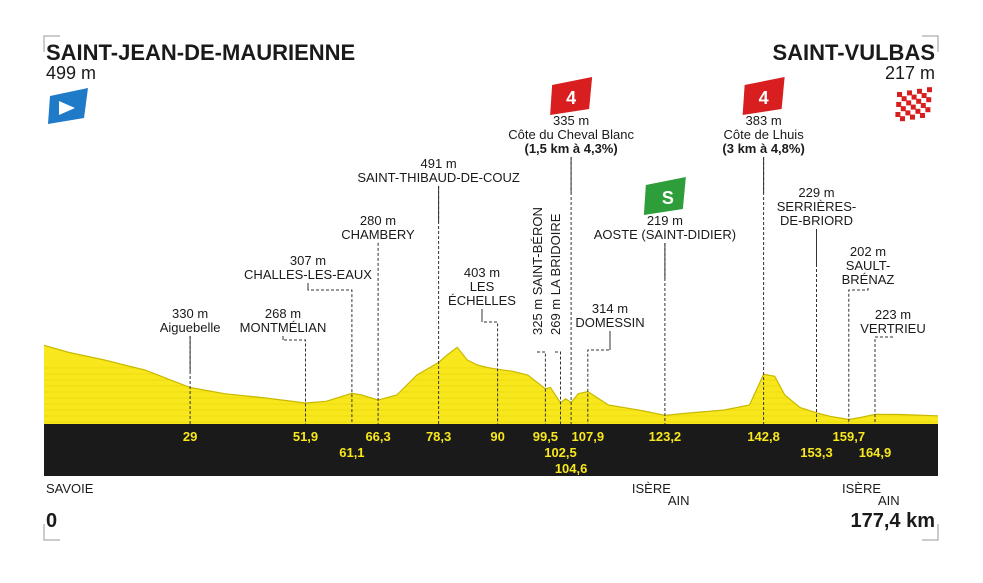  What do you see at coordinates (537, 271) in the screenshot?
I see `annotation-label: 325 m SAINT-BÉRON` at bounding box center [537, 271].